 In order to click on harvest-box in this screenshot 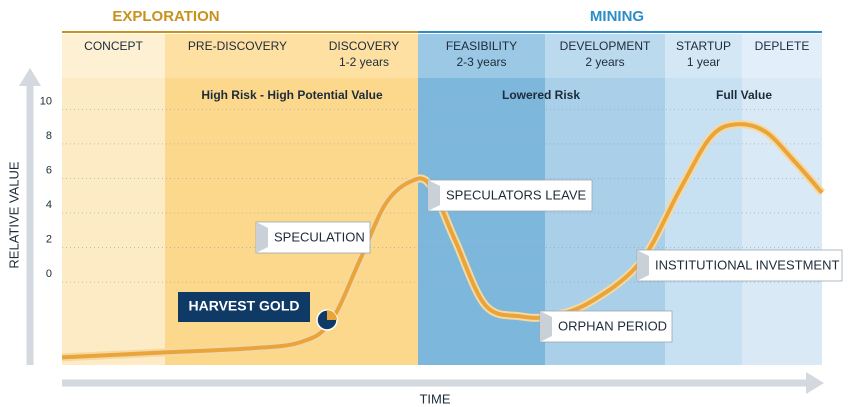, I will do `click(244, 307)`.